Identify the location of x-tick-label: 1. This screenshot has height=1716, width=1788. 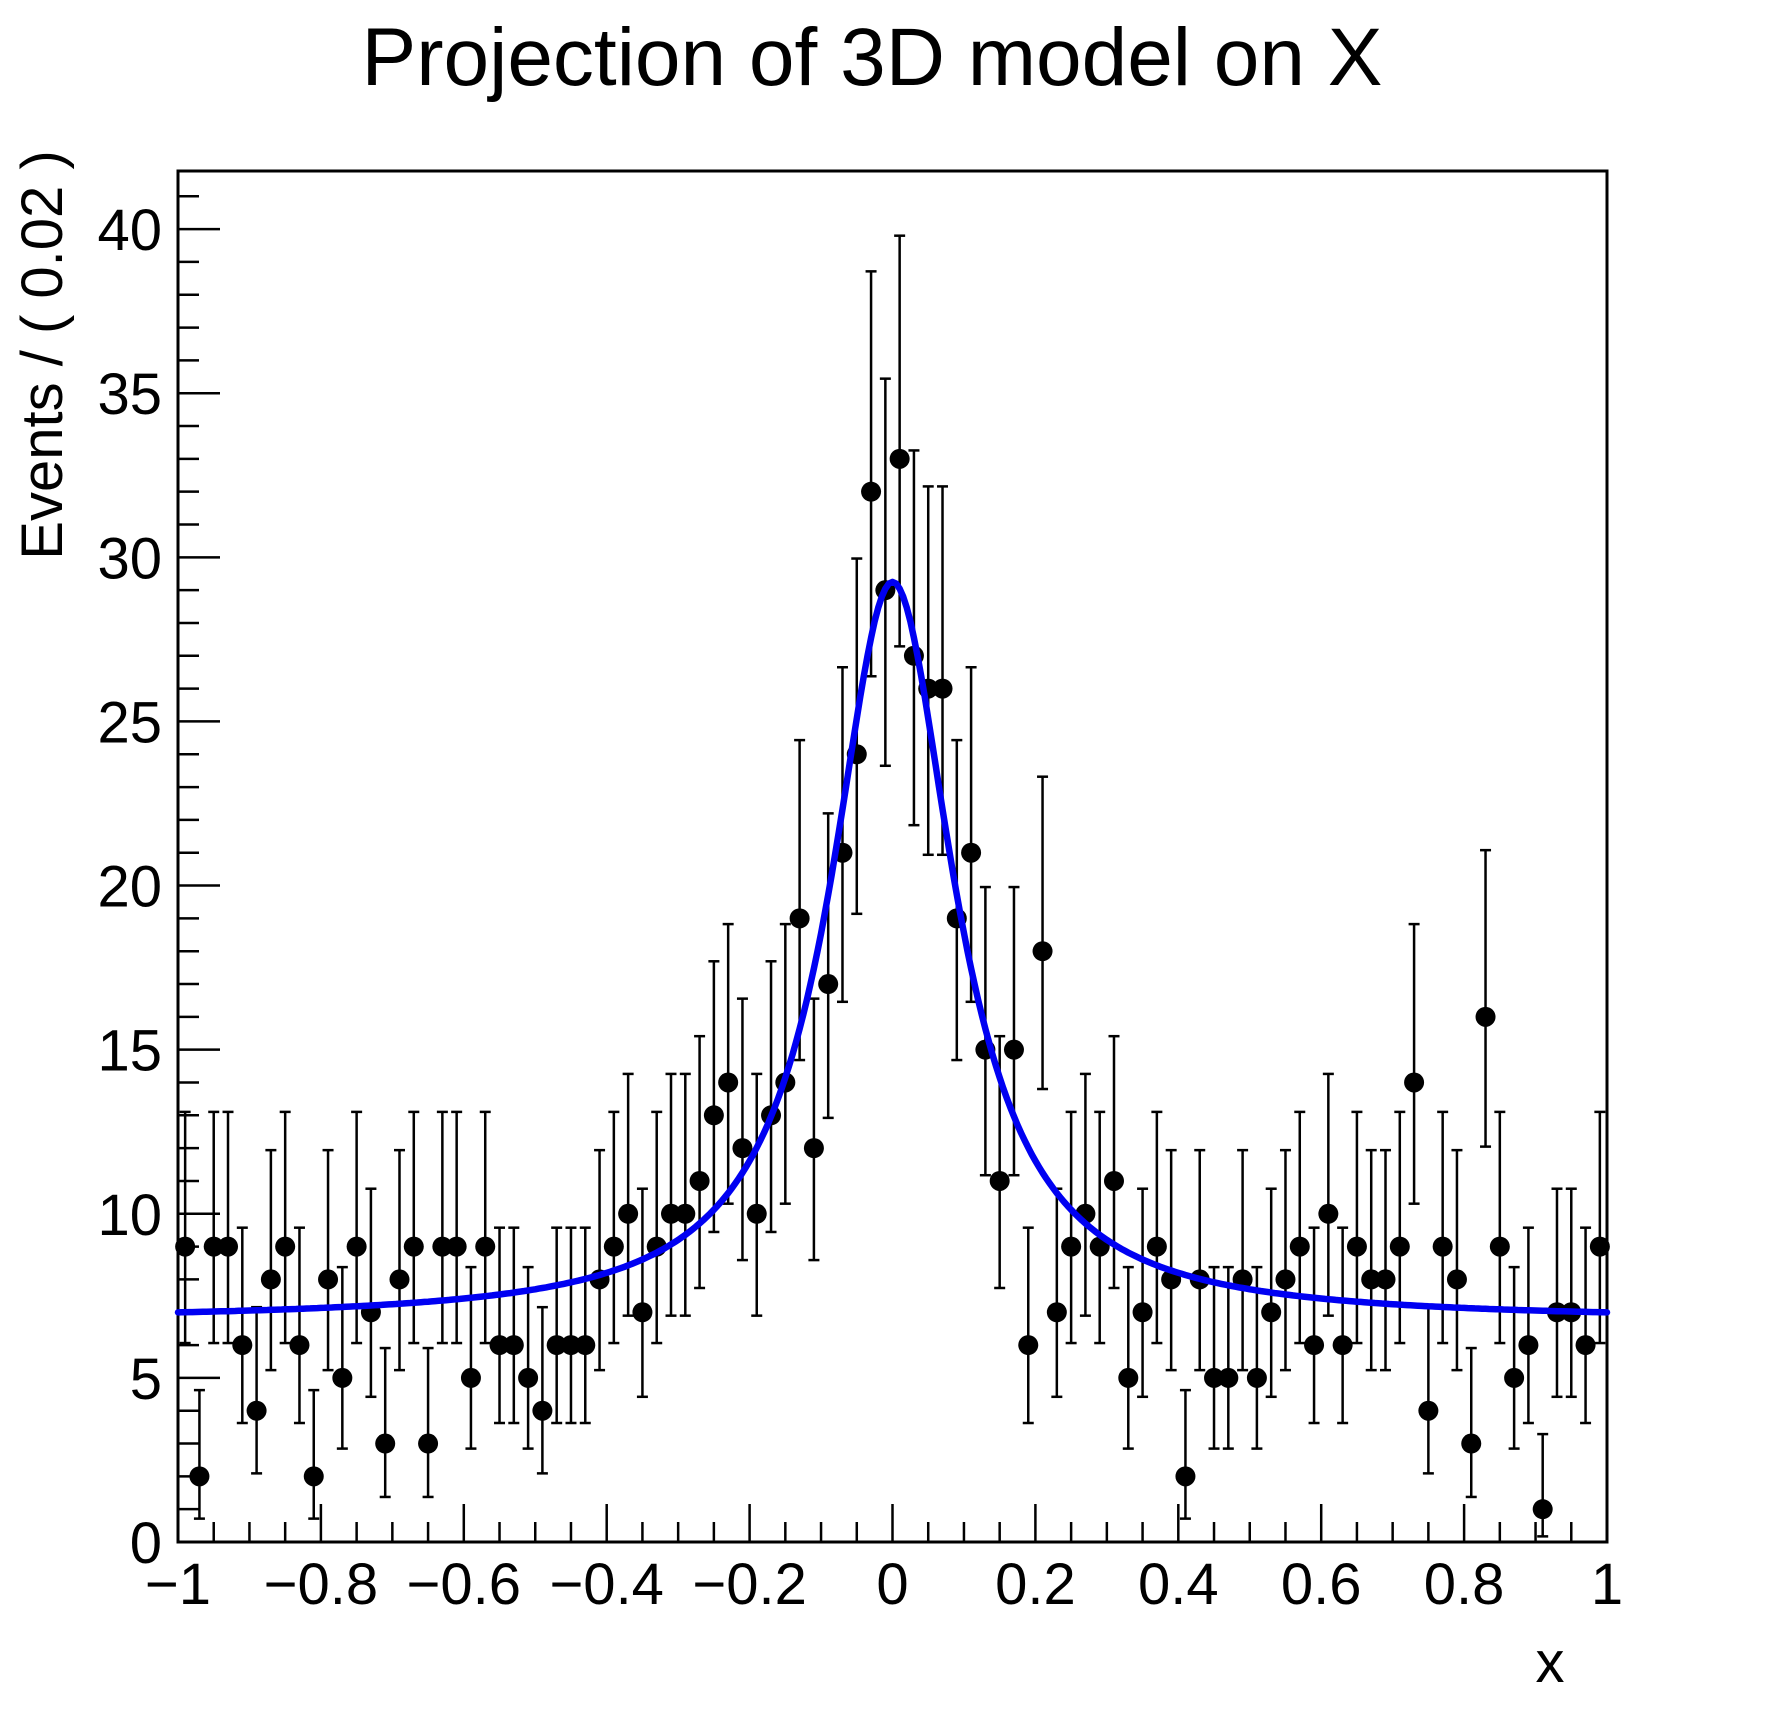
(1607, 1584).